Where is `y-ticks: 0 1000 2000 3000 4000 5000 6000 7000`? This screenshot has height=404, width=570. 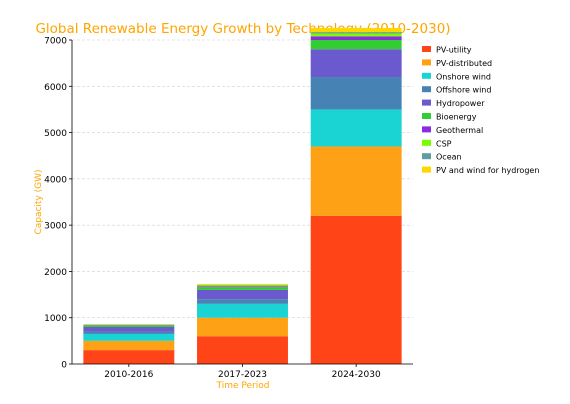
y-ticks: 0 1000 2000 3000 4000 5000 6000 7000 is located at coordinates (58, 204).